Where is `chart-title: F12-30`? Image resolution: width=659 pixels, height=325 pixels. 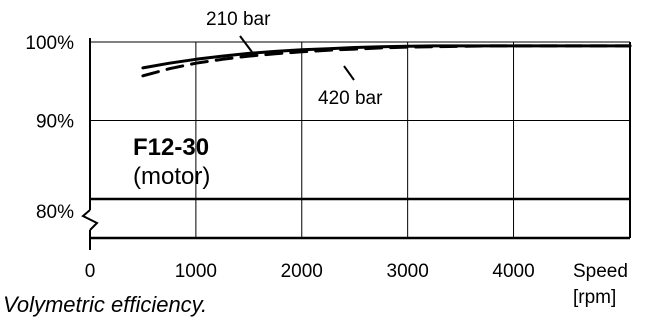
chart-title: F12-30 is located at coordinates (171, 147).